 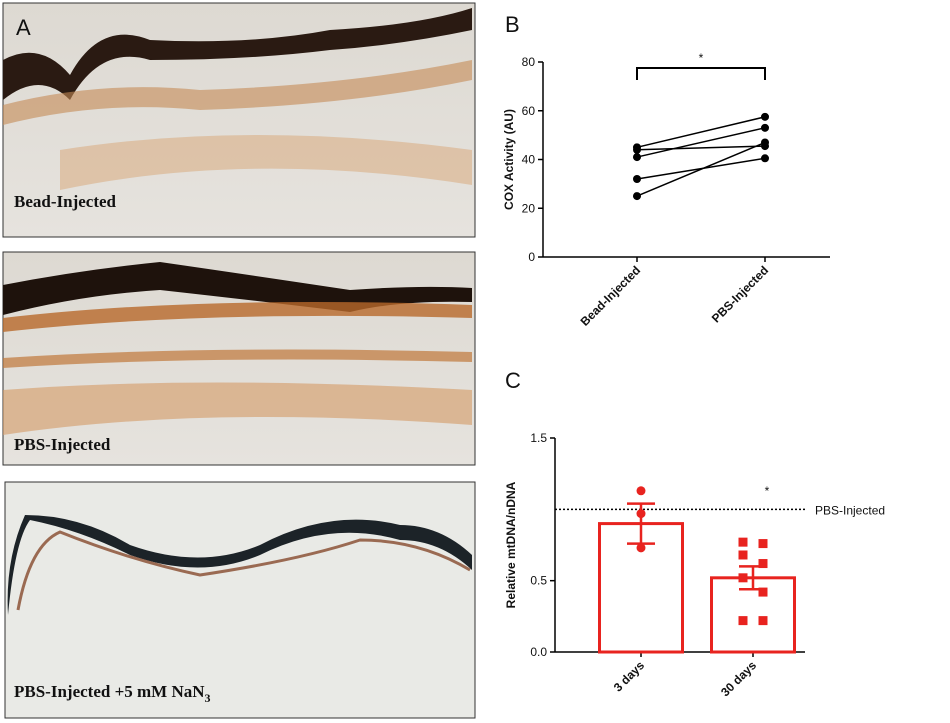 I want to click on y-tick-label: 40, so click(x=529, y=160).